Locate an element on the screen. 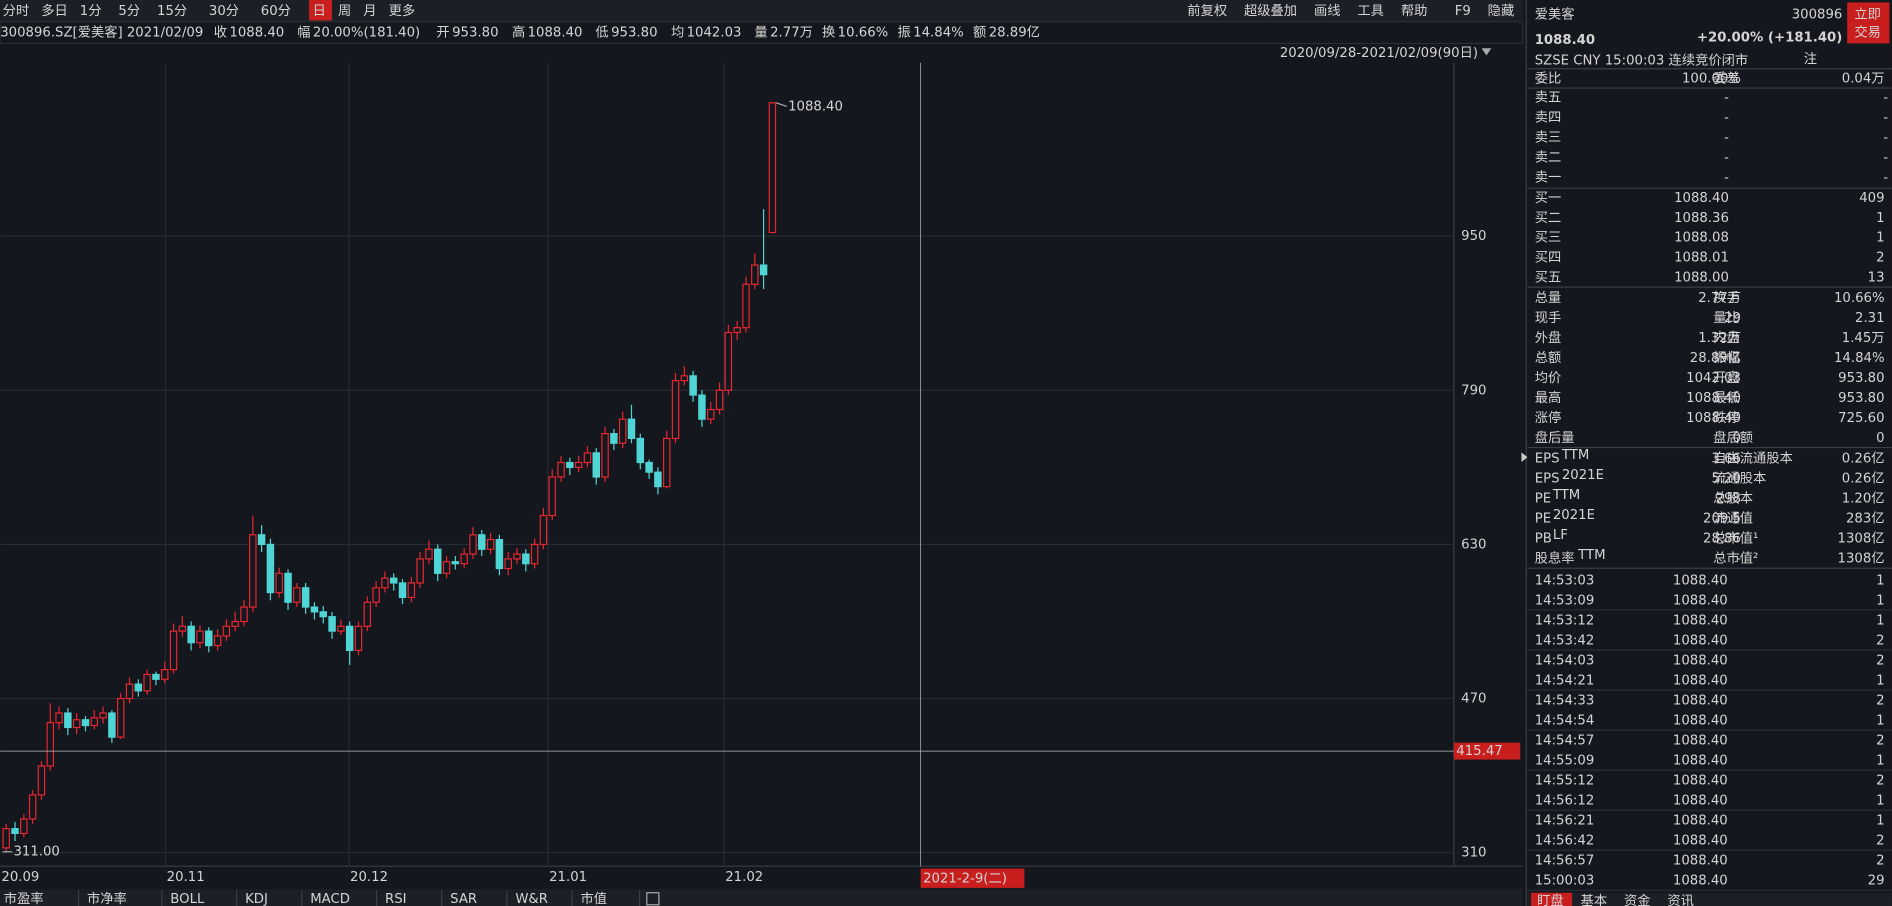 Image resolution: width=1892 pixels, height=906 pixels. menu-button: 工具 is located at coordinates (1370, 11).